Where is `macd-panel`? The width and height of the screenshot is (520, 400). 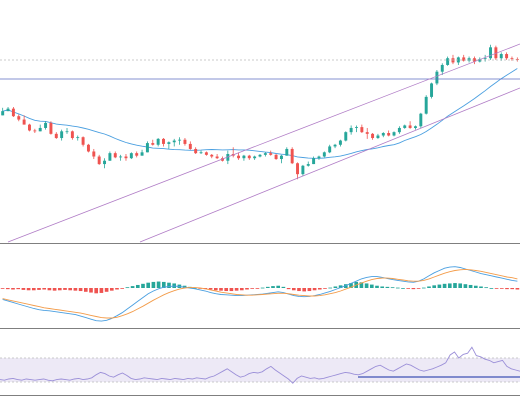
macd-panel is located at coordinates (260, 294).